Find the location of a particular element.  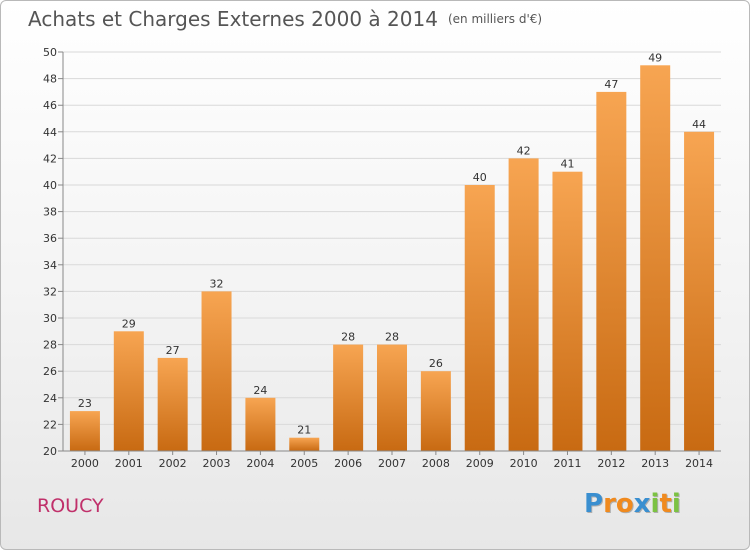

x-tick-label-2009: 2009 is located at coordinates (480, 463).